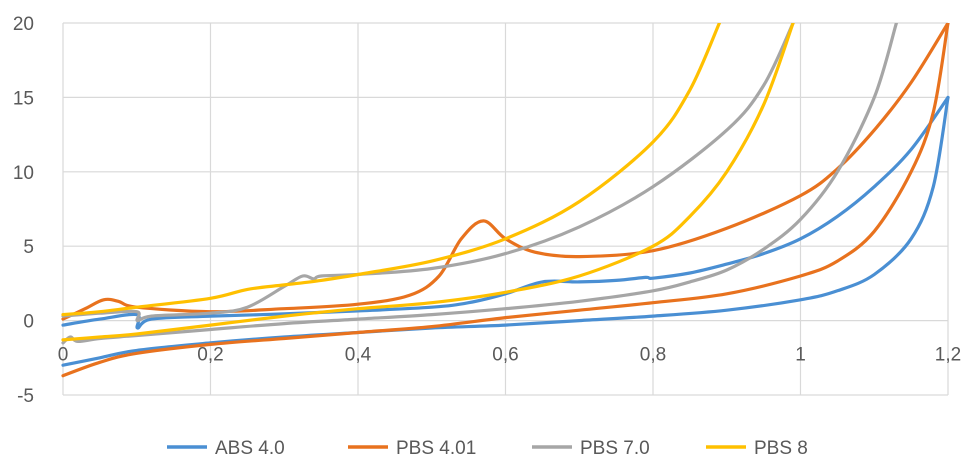  What do you see at coordinates (781, 448) in the screenshot?
I see `legend-label: PBS 8` at bounding box center [781, 448].